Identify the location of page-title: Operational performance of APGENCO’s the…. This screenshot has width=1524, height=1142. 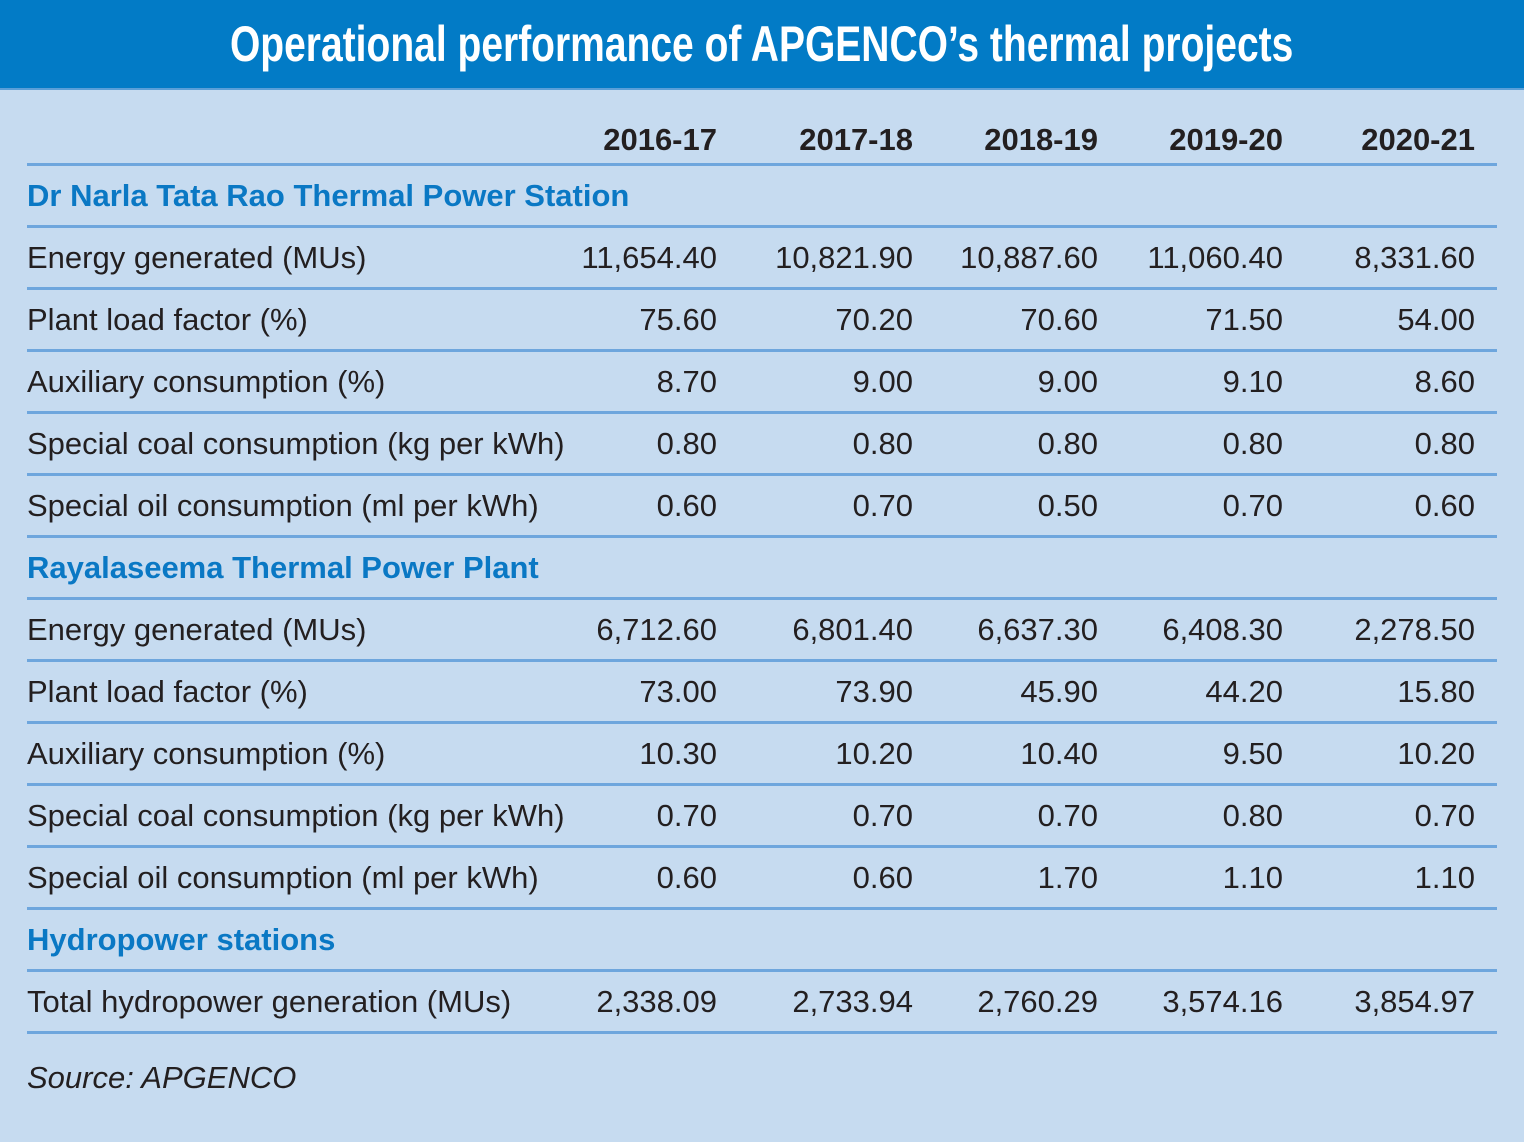
(762, 44).